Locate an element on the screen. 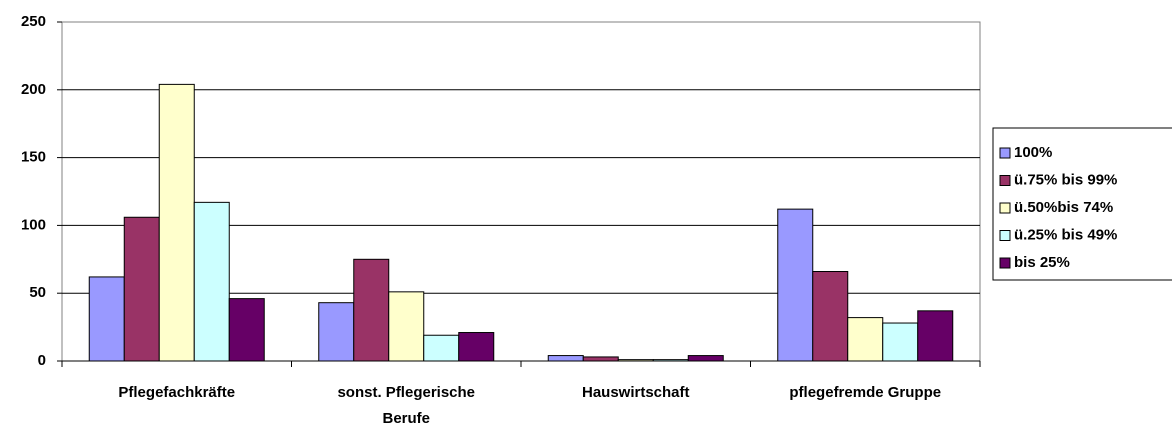  x-tick-label: sonst. Pflegerische Berufe is located at coordinates (406, 405).